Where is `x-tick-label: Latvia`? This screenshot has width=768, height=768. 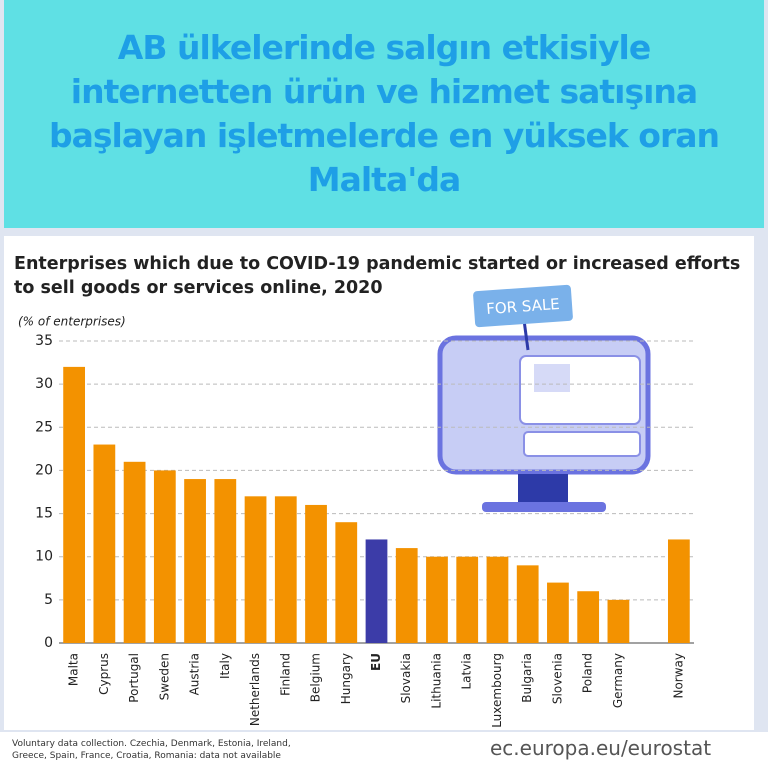
x-tick-label: Latvia is located at coordinates (467, 671).